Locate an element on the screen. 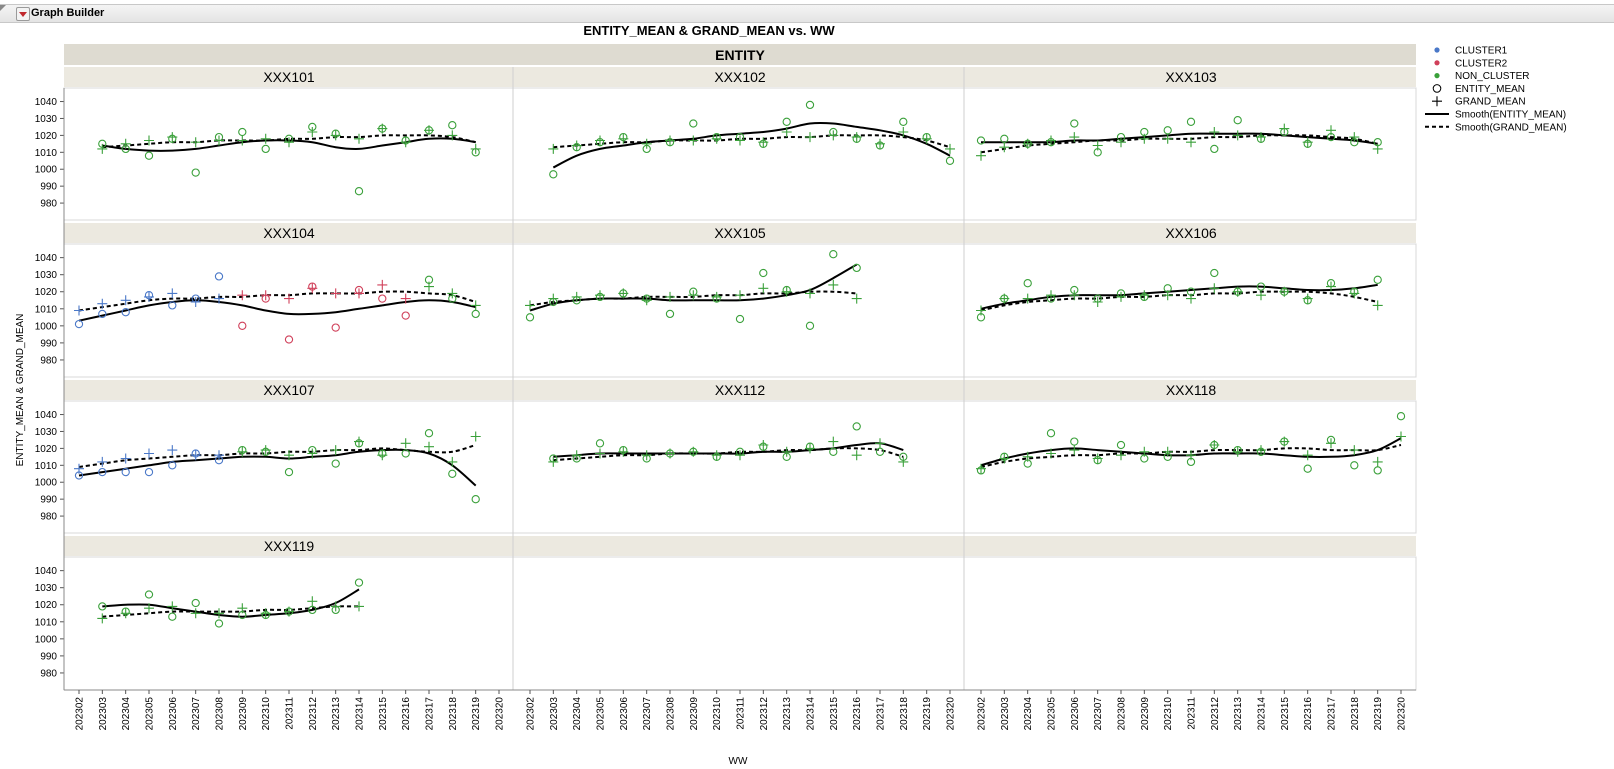 The height and width of the screenshot is (769, 1614). panel-title-xxx118: XXX118 is located at coordinates (1191, 390).